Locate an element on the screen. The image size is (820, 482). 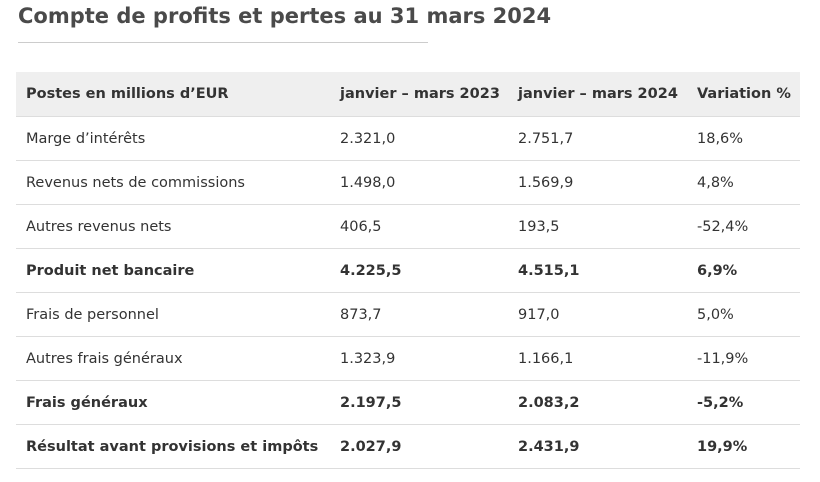
table-cell: 18,6% is located at coordinates (743, 138).